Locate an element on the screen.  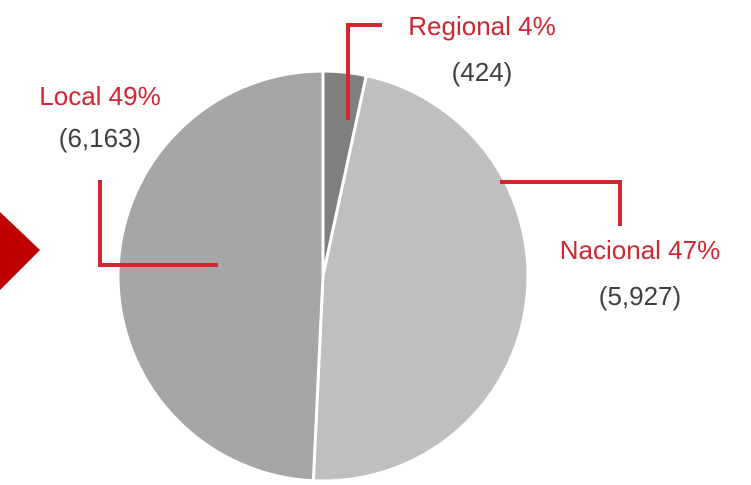
slice-value-label: (6,163) is located at coordinates (100, 138).